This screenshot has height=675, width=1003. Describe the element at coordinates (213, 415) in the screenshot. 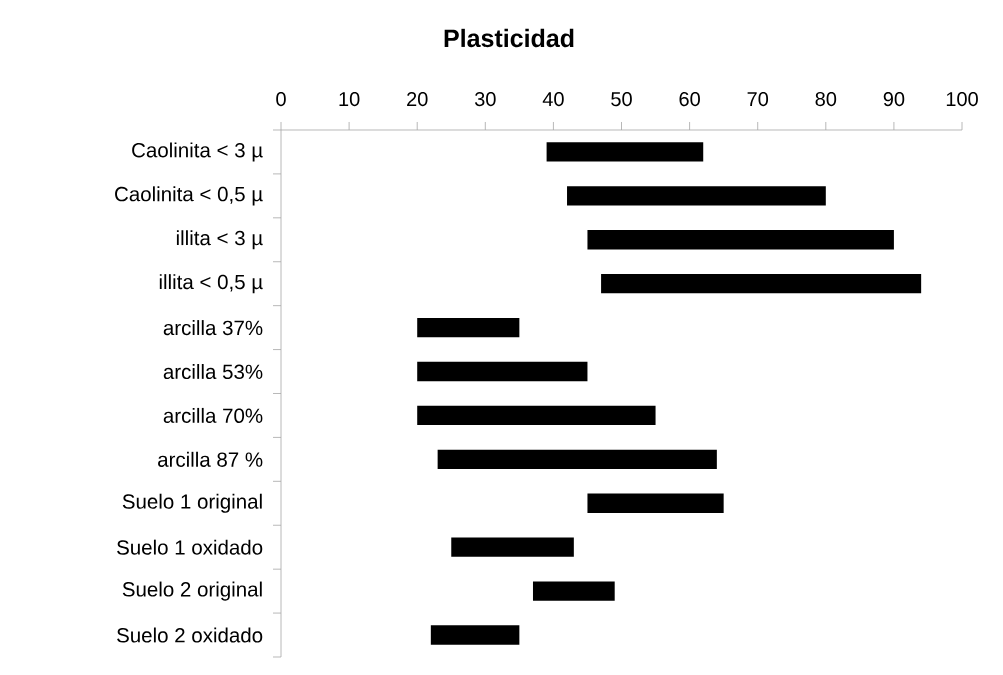

I see `y-tick-label: arcilla 70%` at that location.